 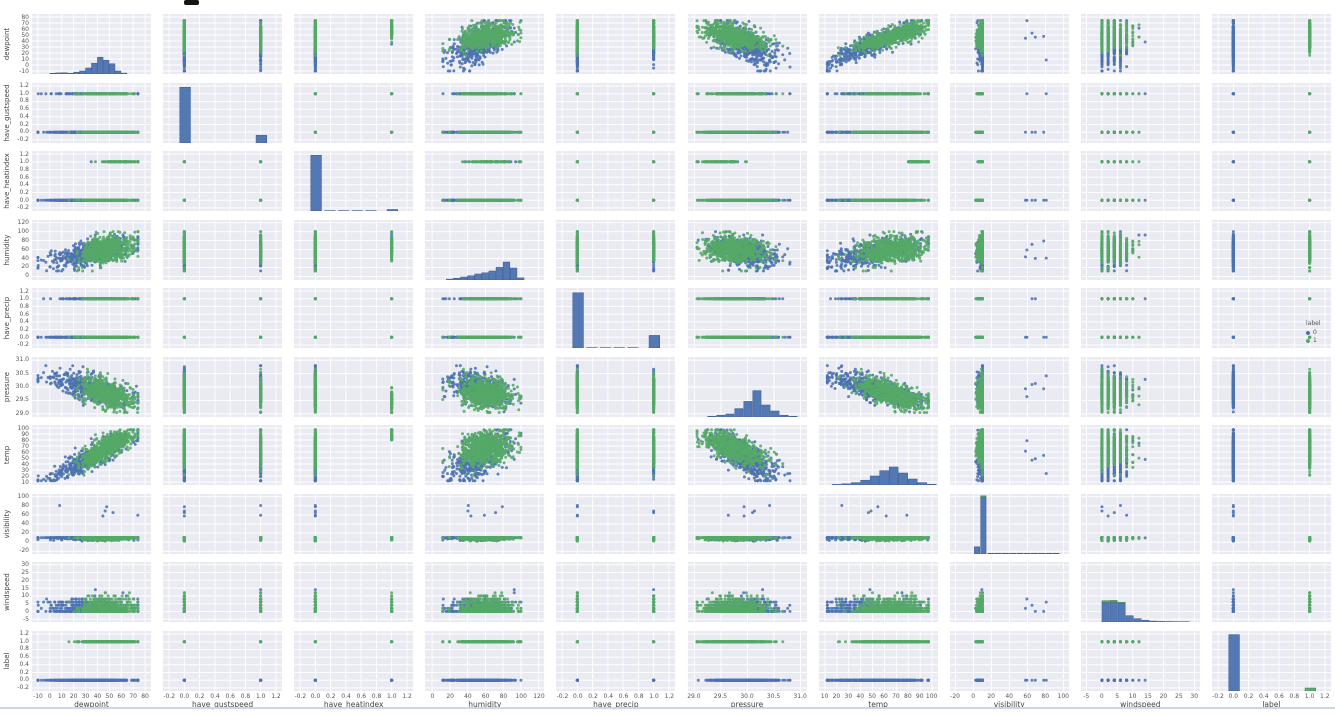 What do you see at coordinates (485, 112) in the screenshot?
I see `cell-have_gustspeed-vs-humidity` at bounding box center [485, 112].